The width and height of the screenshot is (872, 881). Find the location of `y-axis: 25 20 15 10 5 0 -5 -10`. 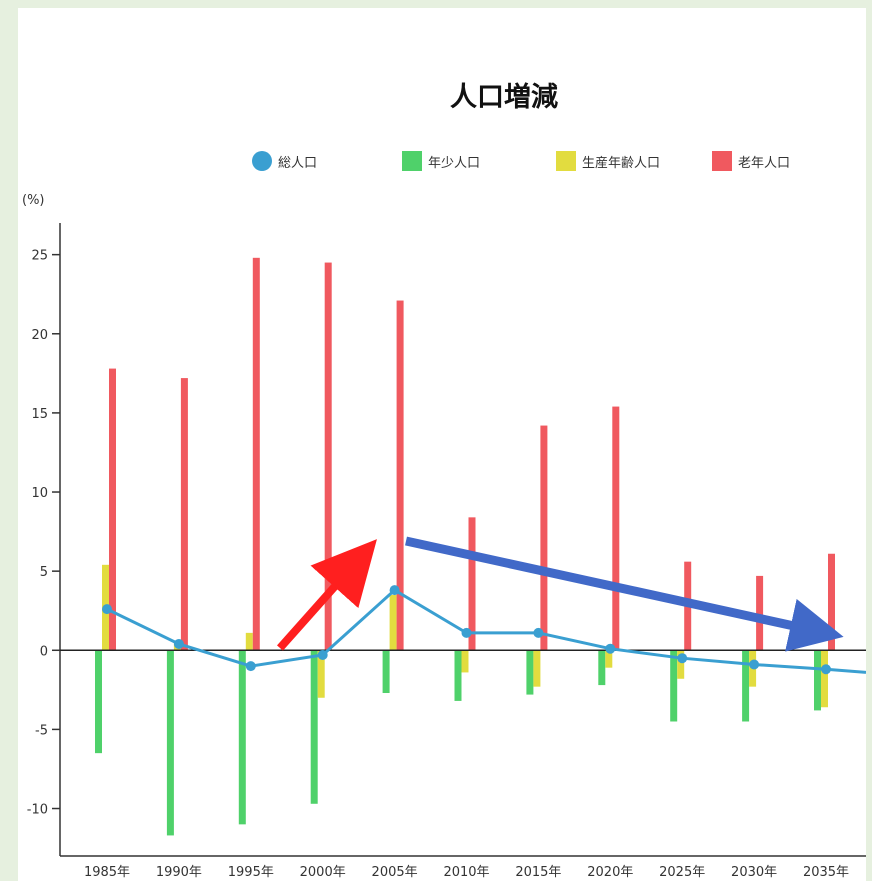

y-axis: 25 20 15 10 5 0 -5 -10 is located at coordinates (44, 539).